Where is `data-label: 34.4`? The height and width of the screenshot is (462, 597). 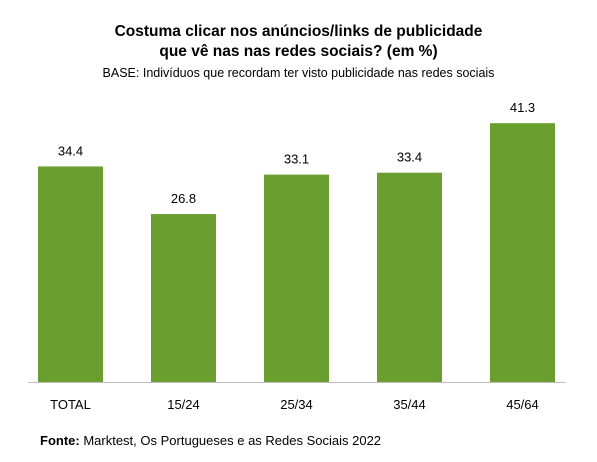 data-label: 34.4 is located at coordinates (70, 150).